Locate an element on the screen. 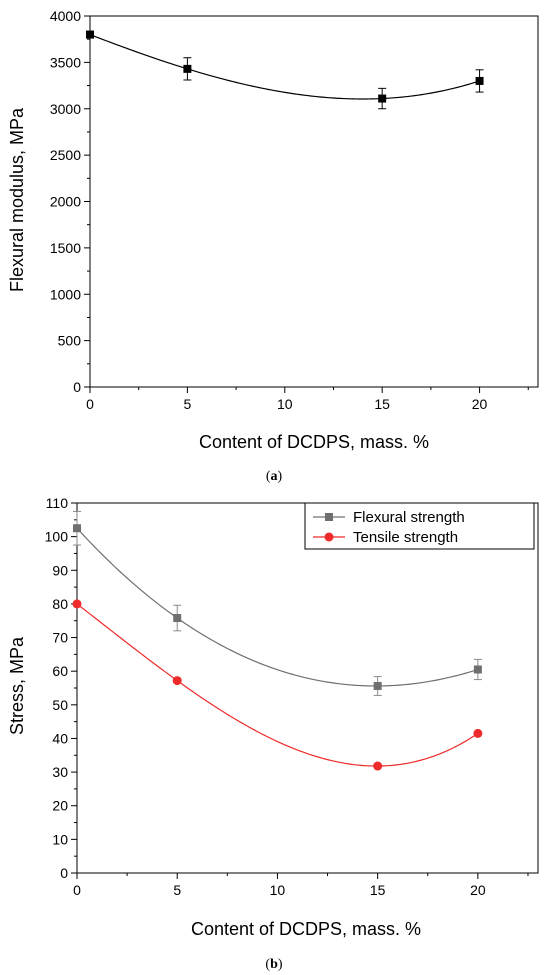  legend-item: Tensile strength is located at coordinates (385, 537).